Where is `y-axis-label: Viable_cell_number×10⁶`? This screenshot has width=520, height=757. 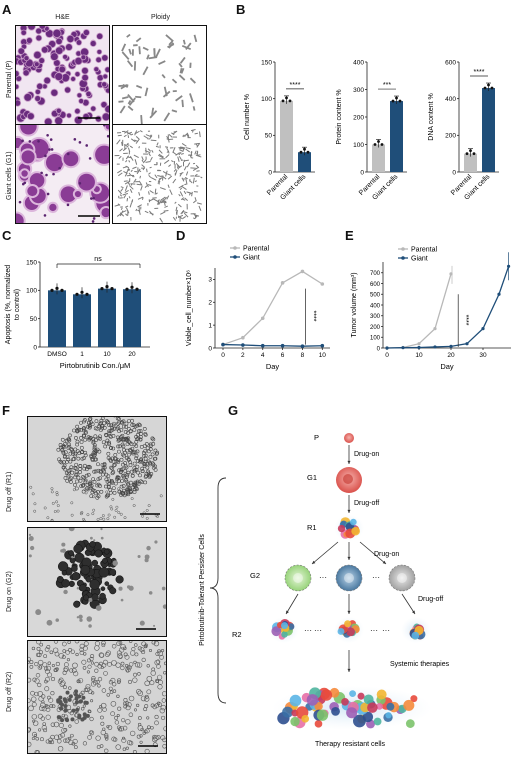 y-axis-label: Viable_cell_number×10⁶ is located at coordinates (189, 308).